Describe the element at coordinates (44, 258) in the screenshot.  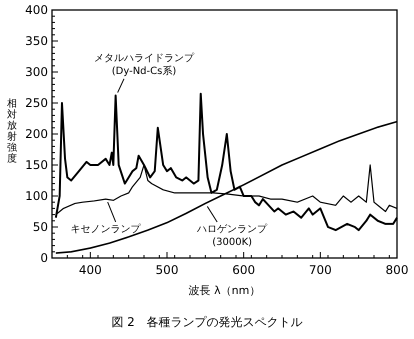
I see `y-tick-label: 0` at that location.